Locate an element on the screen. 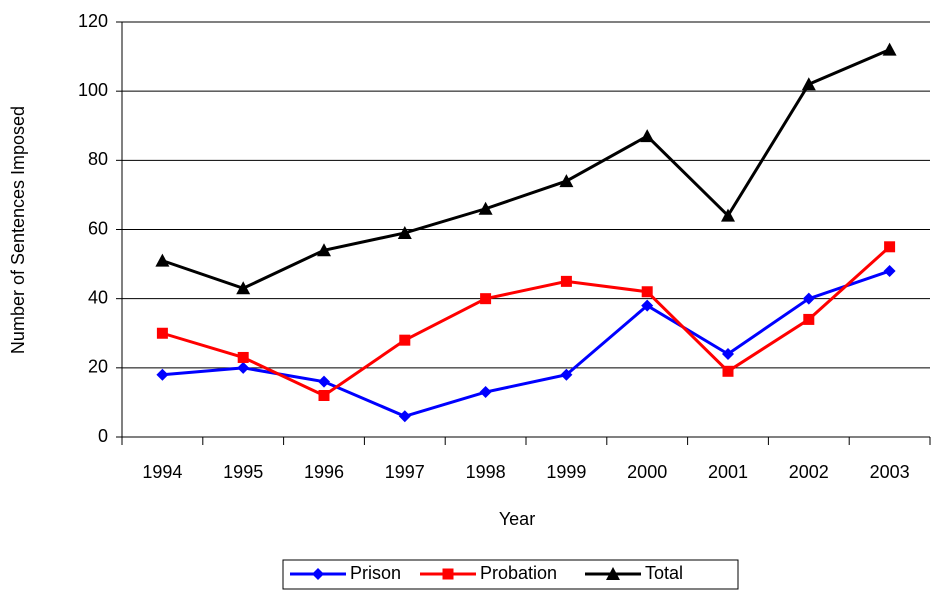 The image size is (932, 590). y-tick-label: 20 is located at coordinates (98, 367).